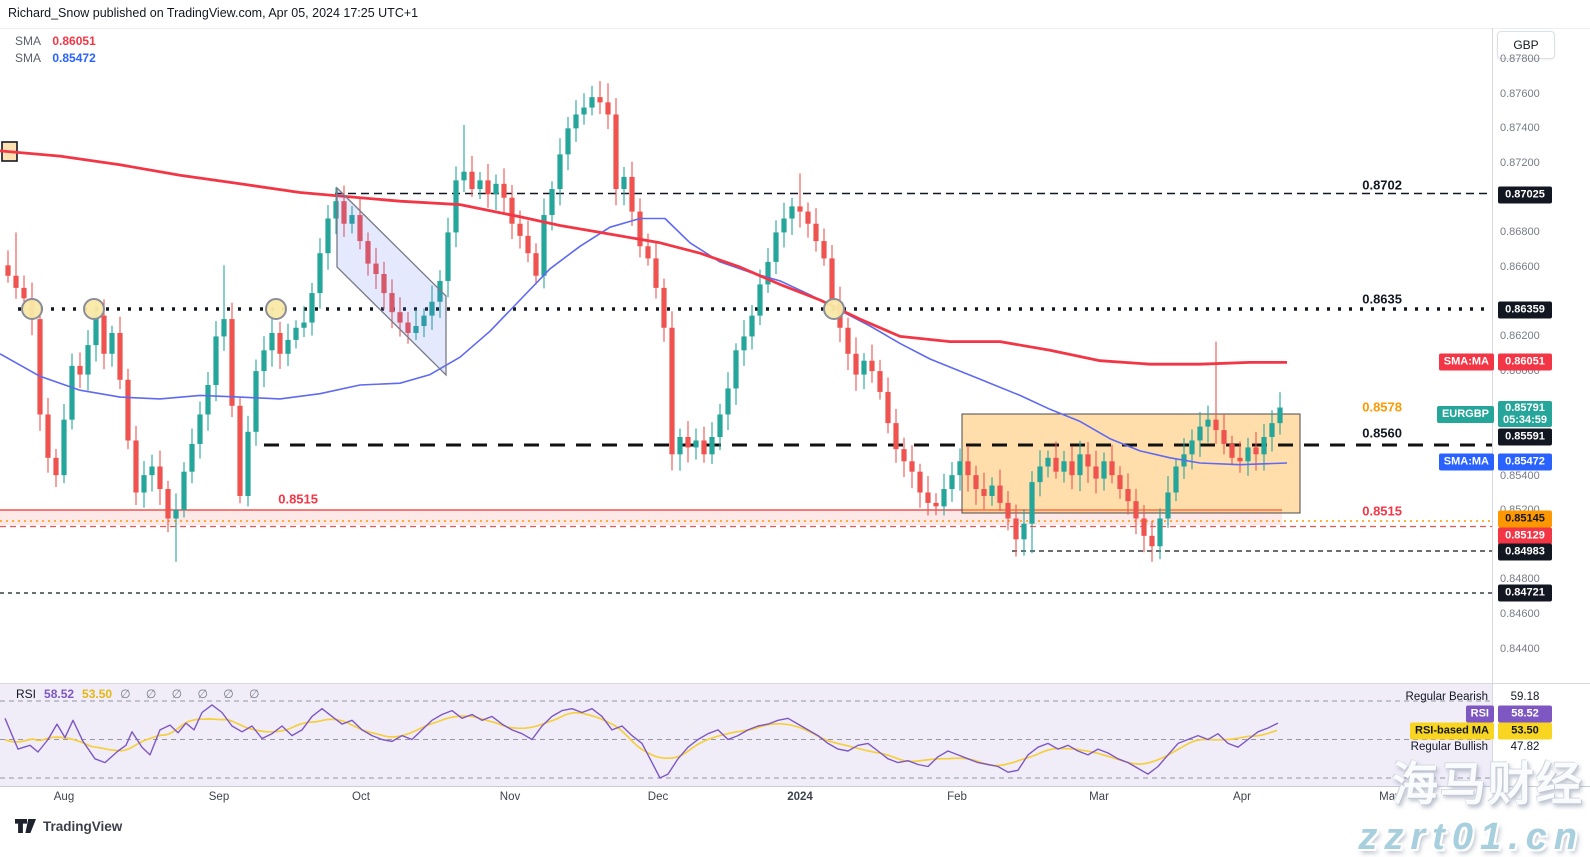  Describe the element at coordinates (1452, 731) in the screenshot. I see `rsi-chip-RSI-based MA: RSI-based MA` at that location.